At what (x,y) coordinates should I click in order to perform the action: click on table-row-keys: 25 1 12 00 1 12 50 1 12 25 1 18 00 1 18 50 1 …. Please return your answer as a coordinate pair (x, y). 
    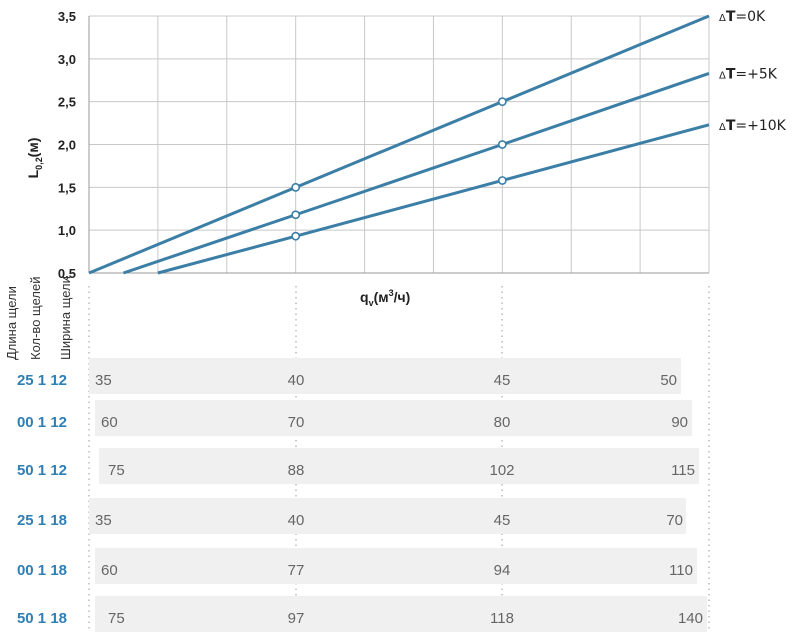
    Looking at the image, I should click on (42, 499).